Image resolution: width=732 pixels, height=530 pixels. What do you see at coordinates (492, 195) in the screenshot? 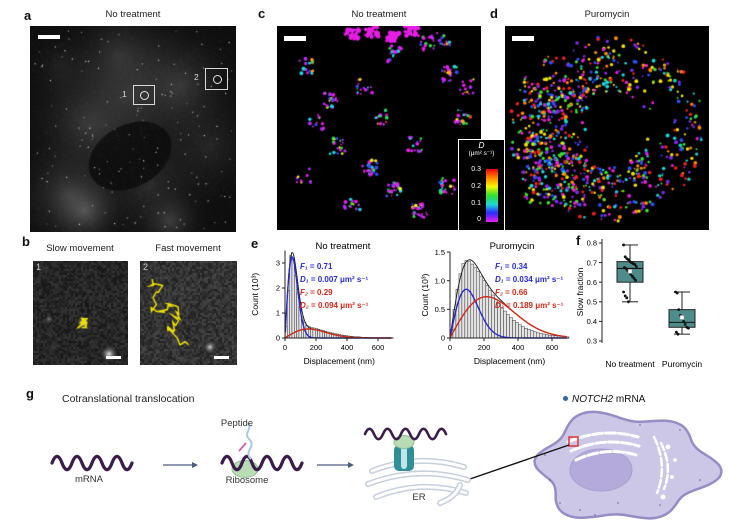
I see `colorbar-gradient` at bounding box center [492, 195].